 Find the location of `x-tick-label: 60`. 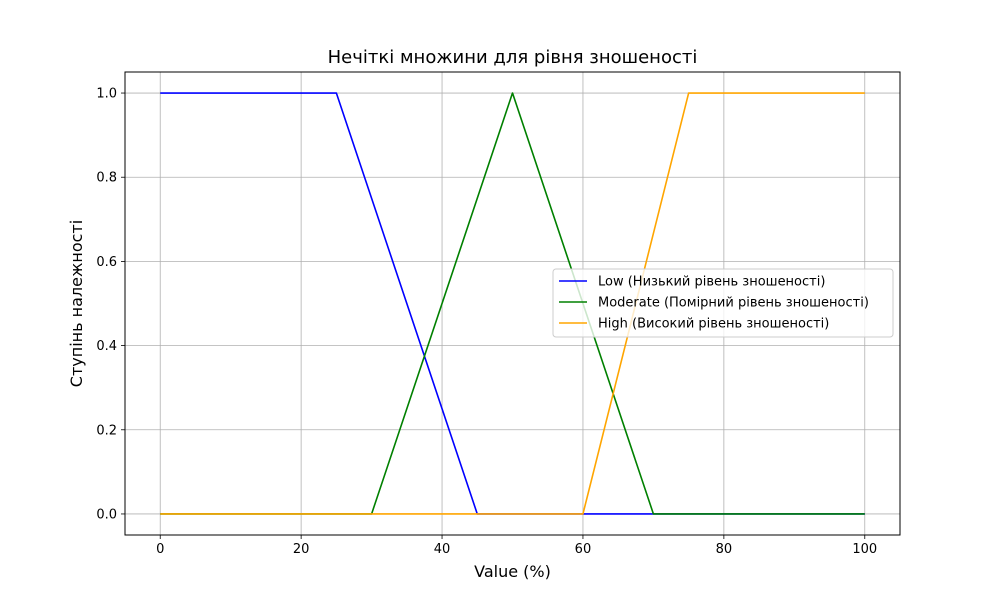

x-tick-label: 60 is located at coordinates (583, 549).